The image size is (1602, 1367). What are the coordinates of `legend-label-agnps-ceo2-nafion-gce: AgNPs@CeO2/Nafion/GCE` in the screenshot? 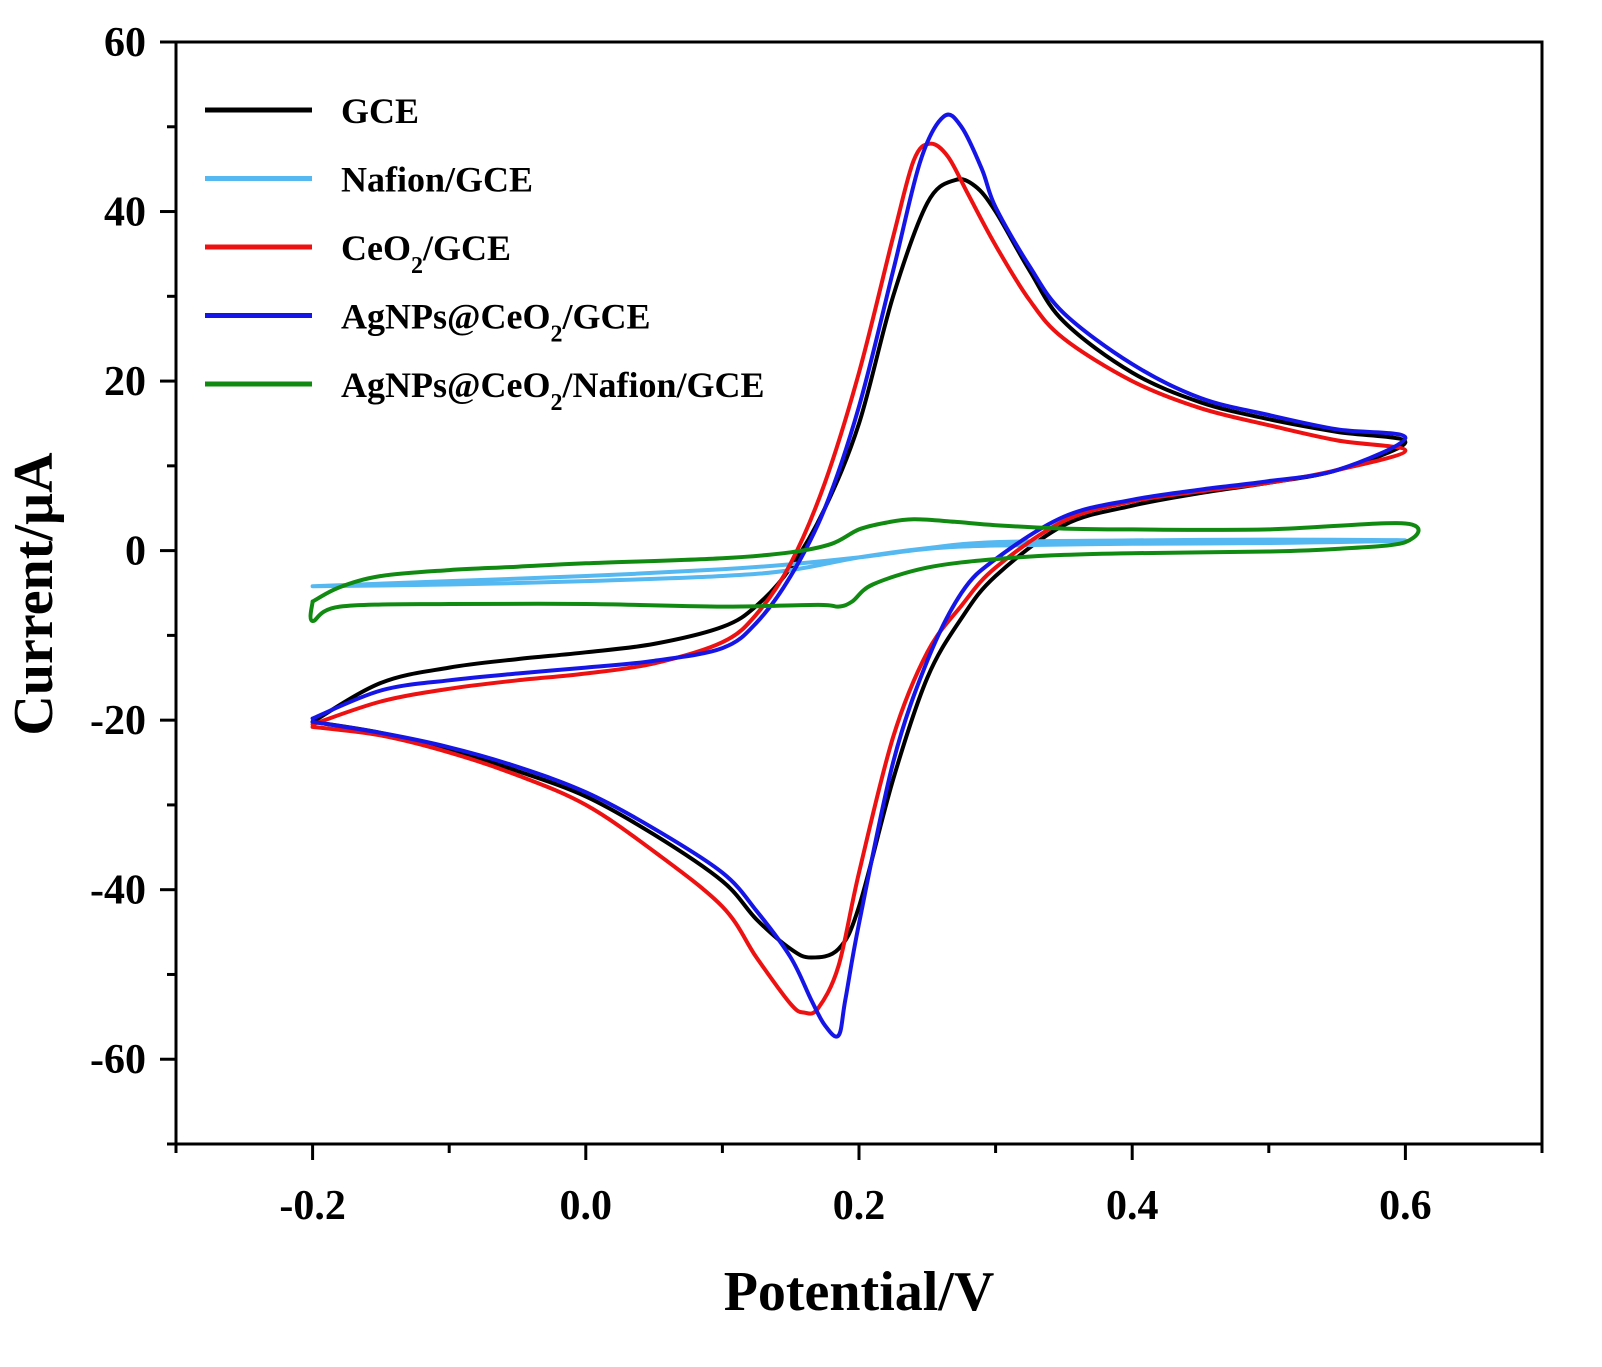 It's located at (553, 390).